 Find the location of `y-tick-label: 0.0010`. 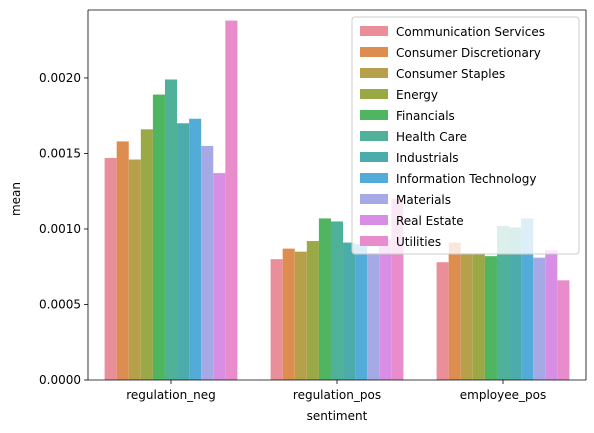

y-tick-label: 0.0010 is located at coordinates (60, 229).